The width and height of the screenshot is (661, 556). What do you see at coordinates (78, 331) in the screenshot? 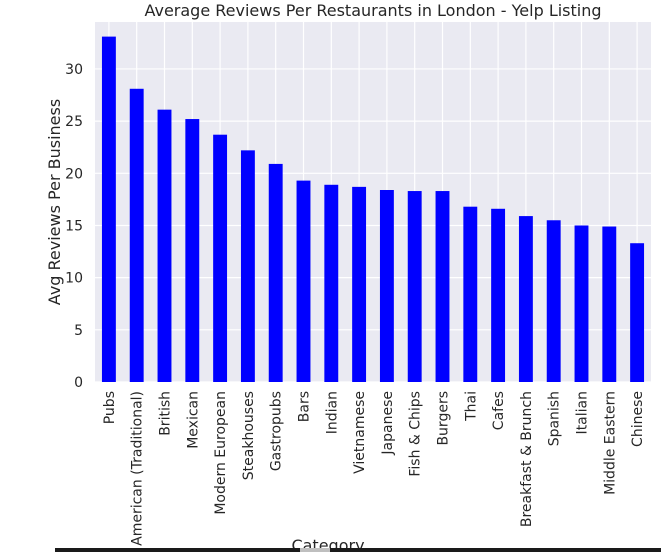
I see `y-tick-label: 5` at bounding box center [78, 331].